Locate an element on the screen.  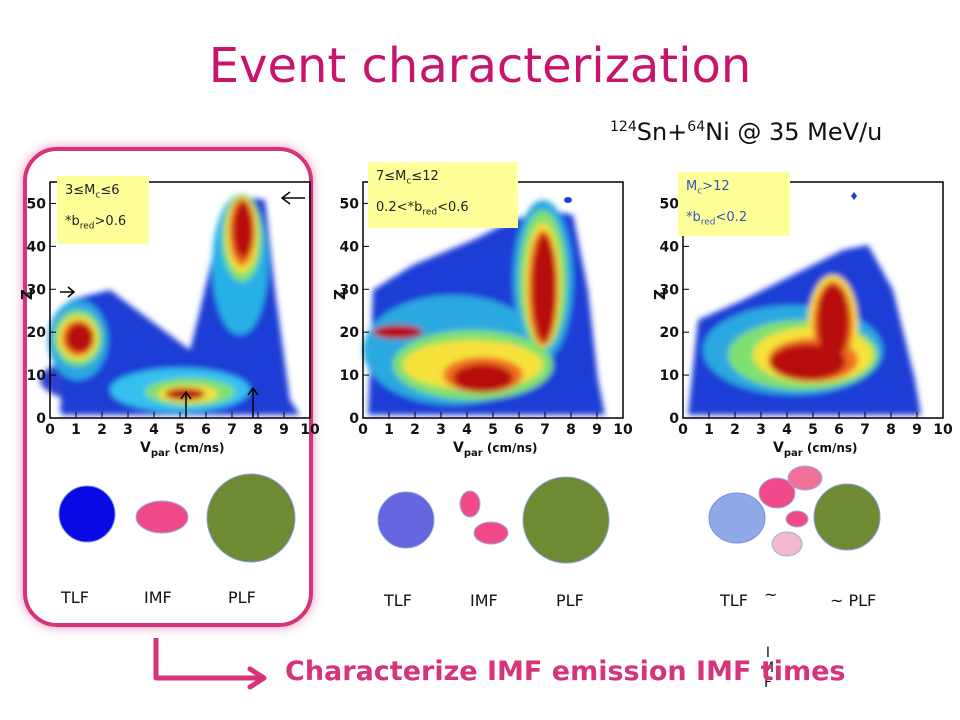
approx-imf-label: ~ is located at coordinates (771, 594).